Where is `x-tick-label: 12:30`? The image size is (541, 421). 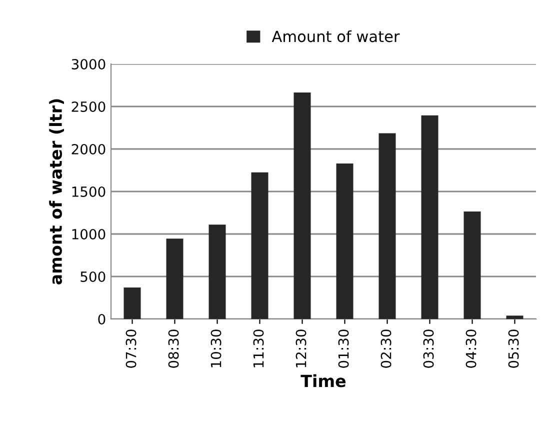
x-tick-label: 12:30 is located at coordinates (301, 349).